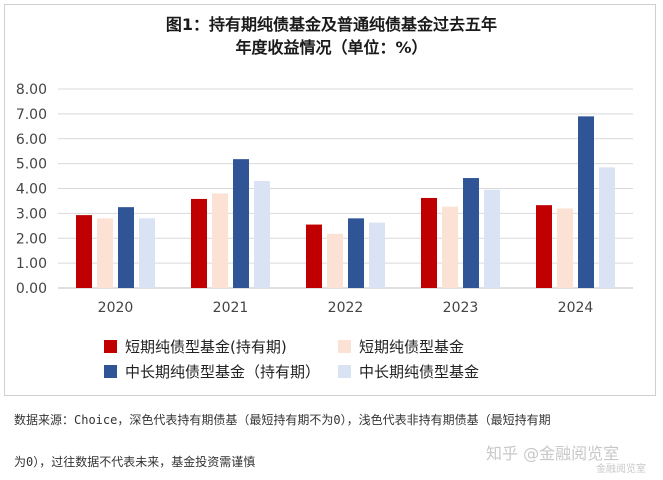 Image resolution: width=663 pixels, height=480 pixels. Describe the element at coordinates (419, 372) in the screenshot. I see `legend-label-mid-long: 中长期纯债型基金` at that location.